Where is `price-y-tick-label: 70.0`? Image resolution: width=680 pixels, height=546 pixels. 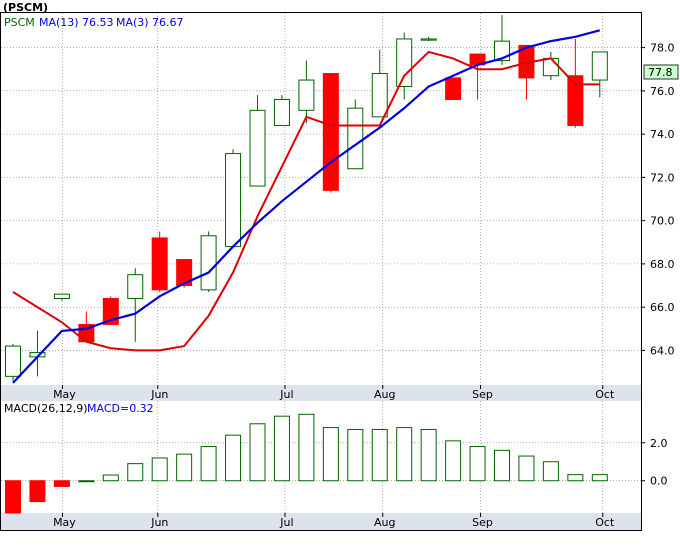
price-y-tick-label: 70.0 is located at coordinates (662, 221).